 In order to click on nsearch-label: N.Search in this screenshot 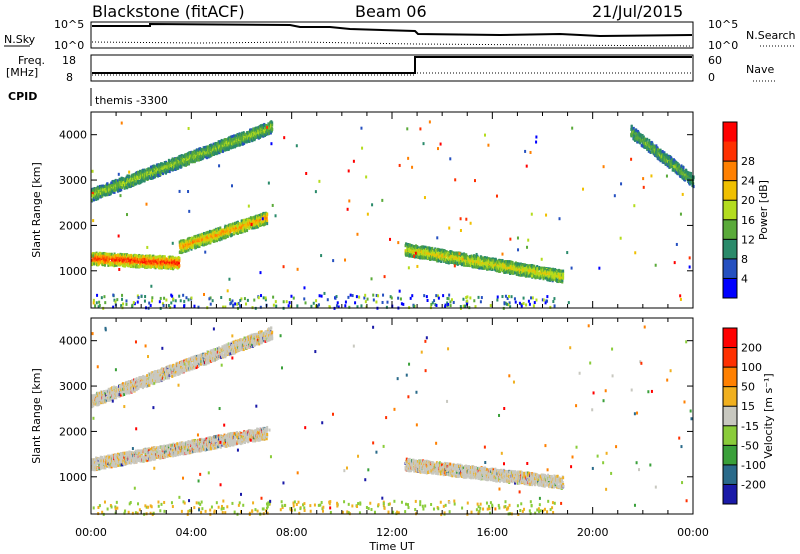, I will do `click(771, 35)`.